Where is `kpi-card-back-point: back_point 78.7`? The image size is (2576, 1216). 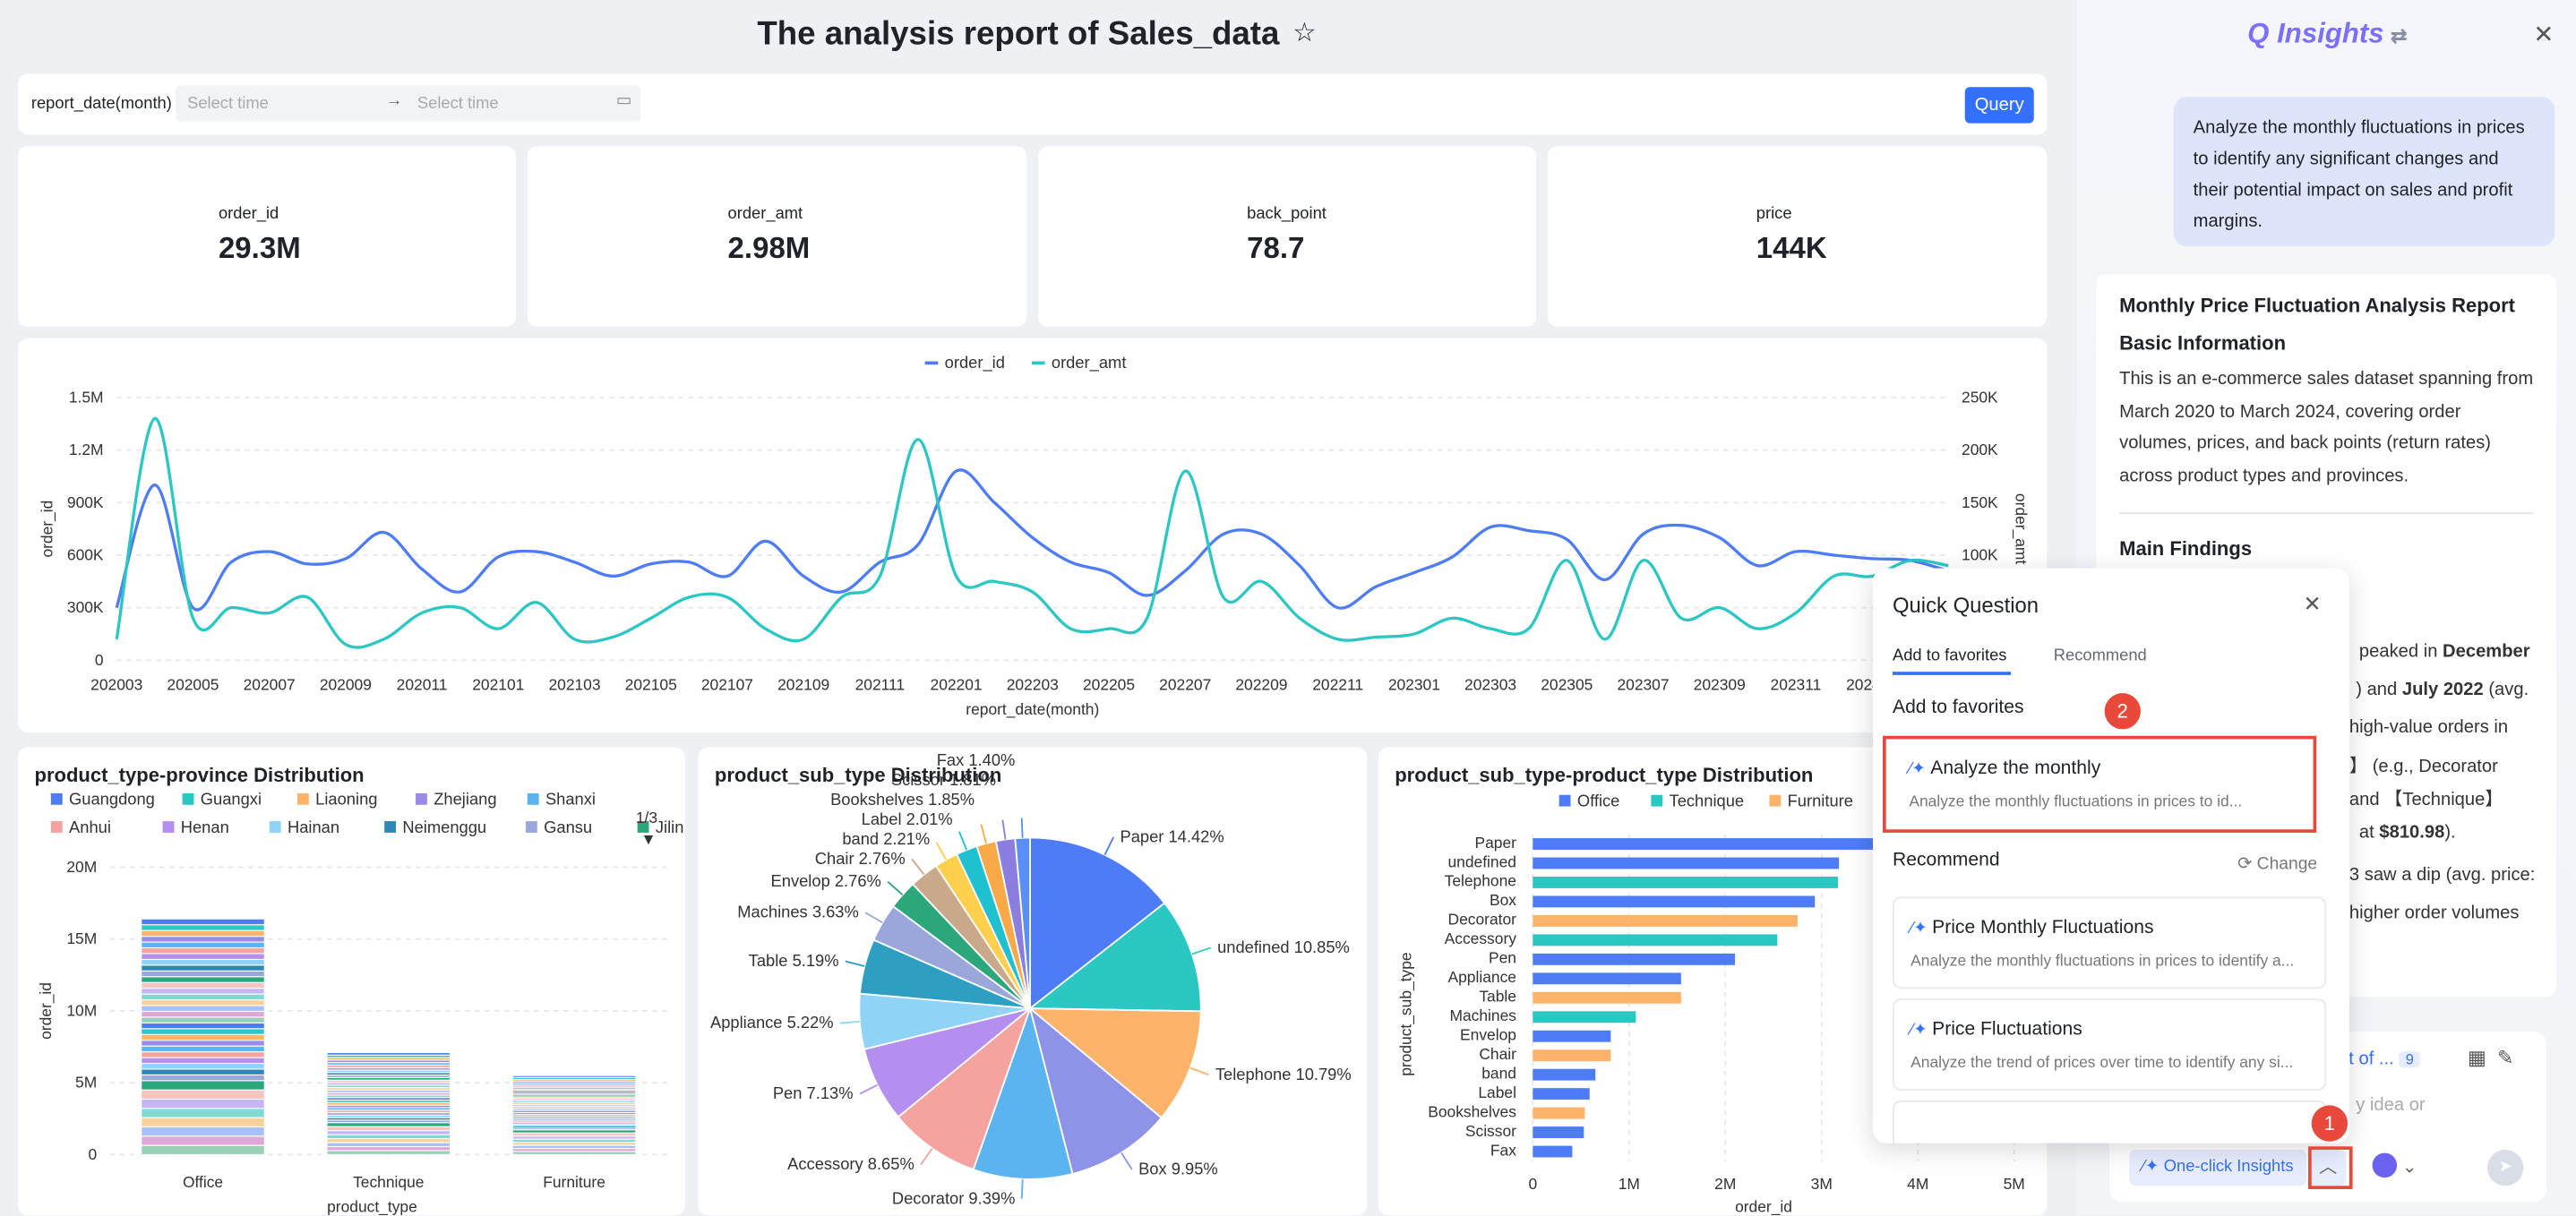
kpi-card-back-point: back_point 78.7 is located at coordinates (1287, 237).